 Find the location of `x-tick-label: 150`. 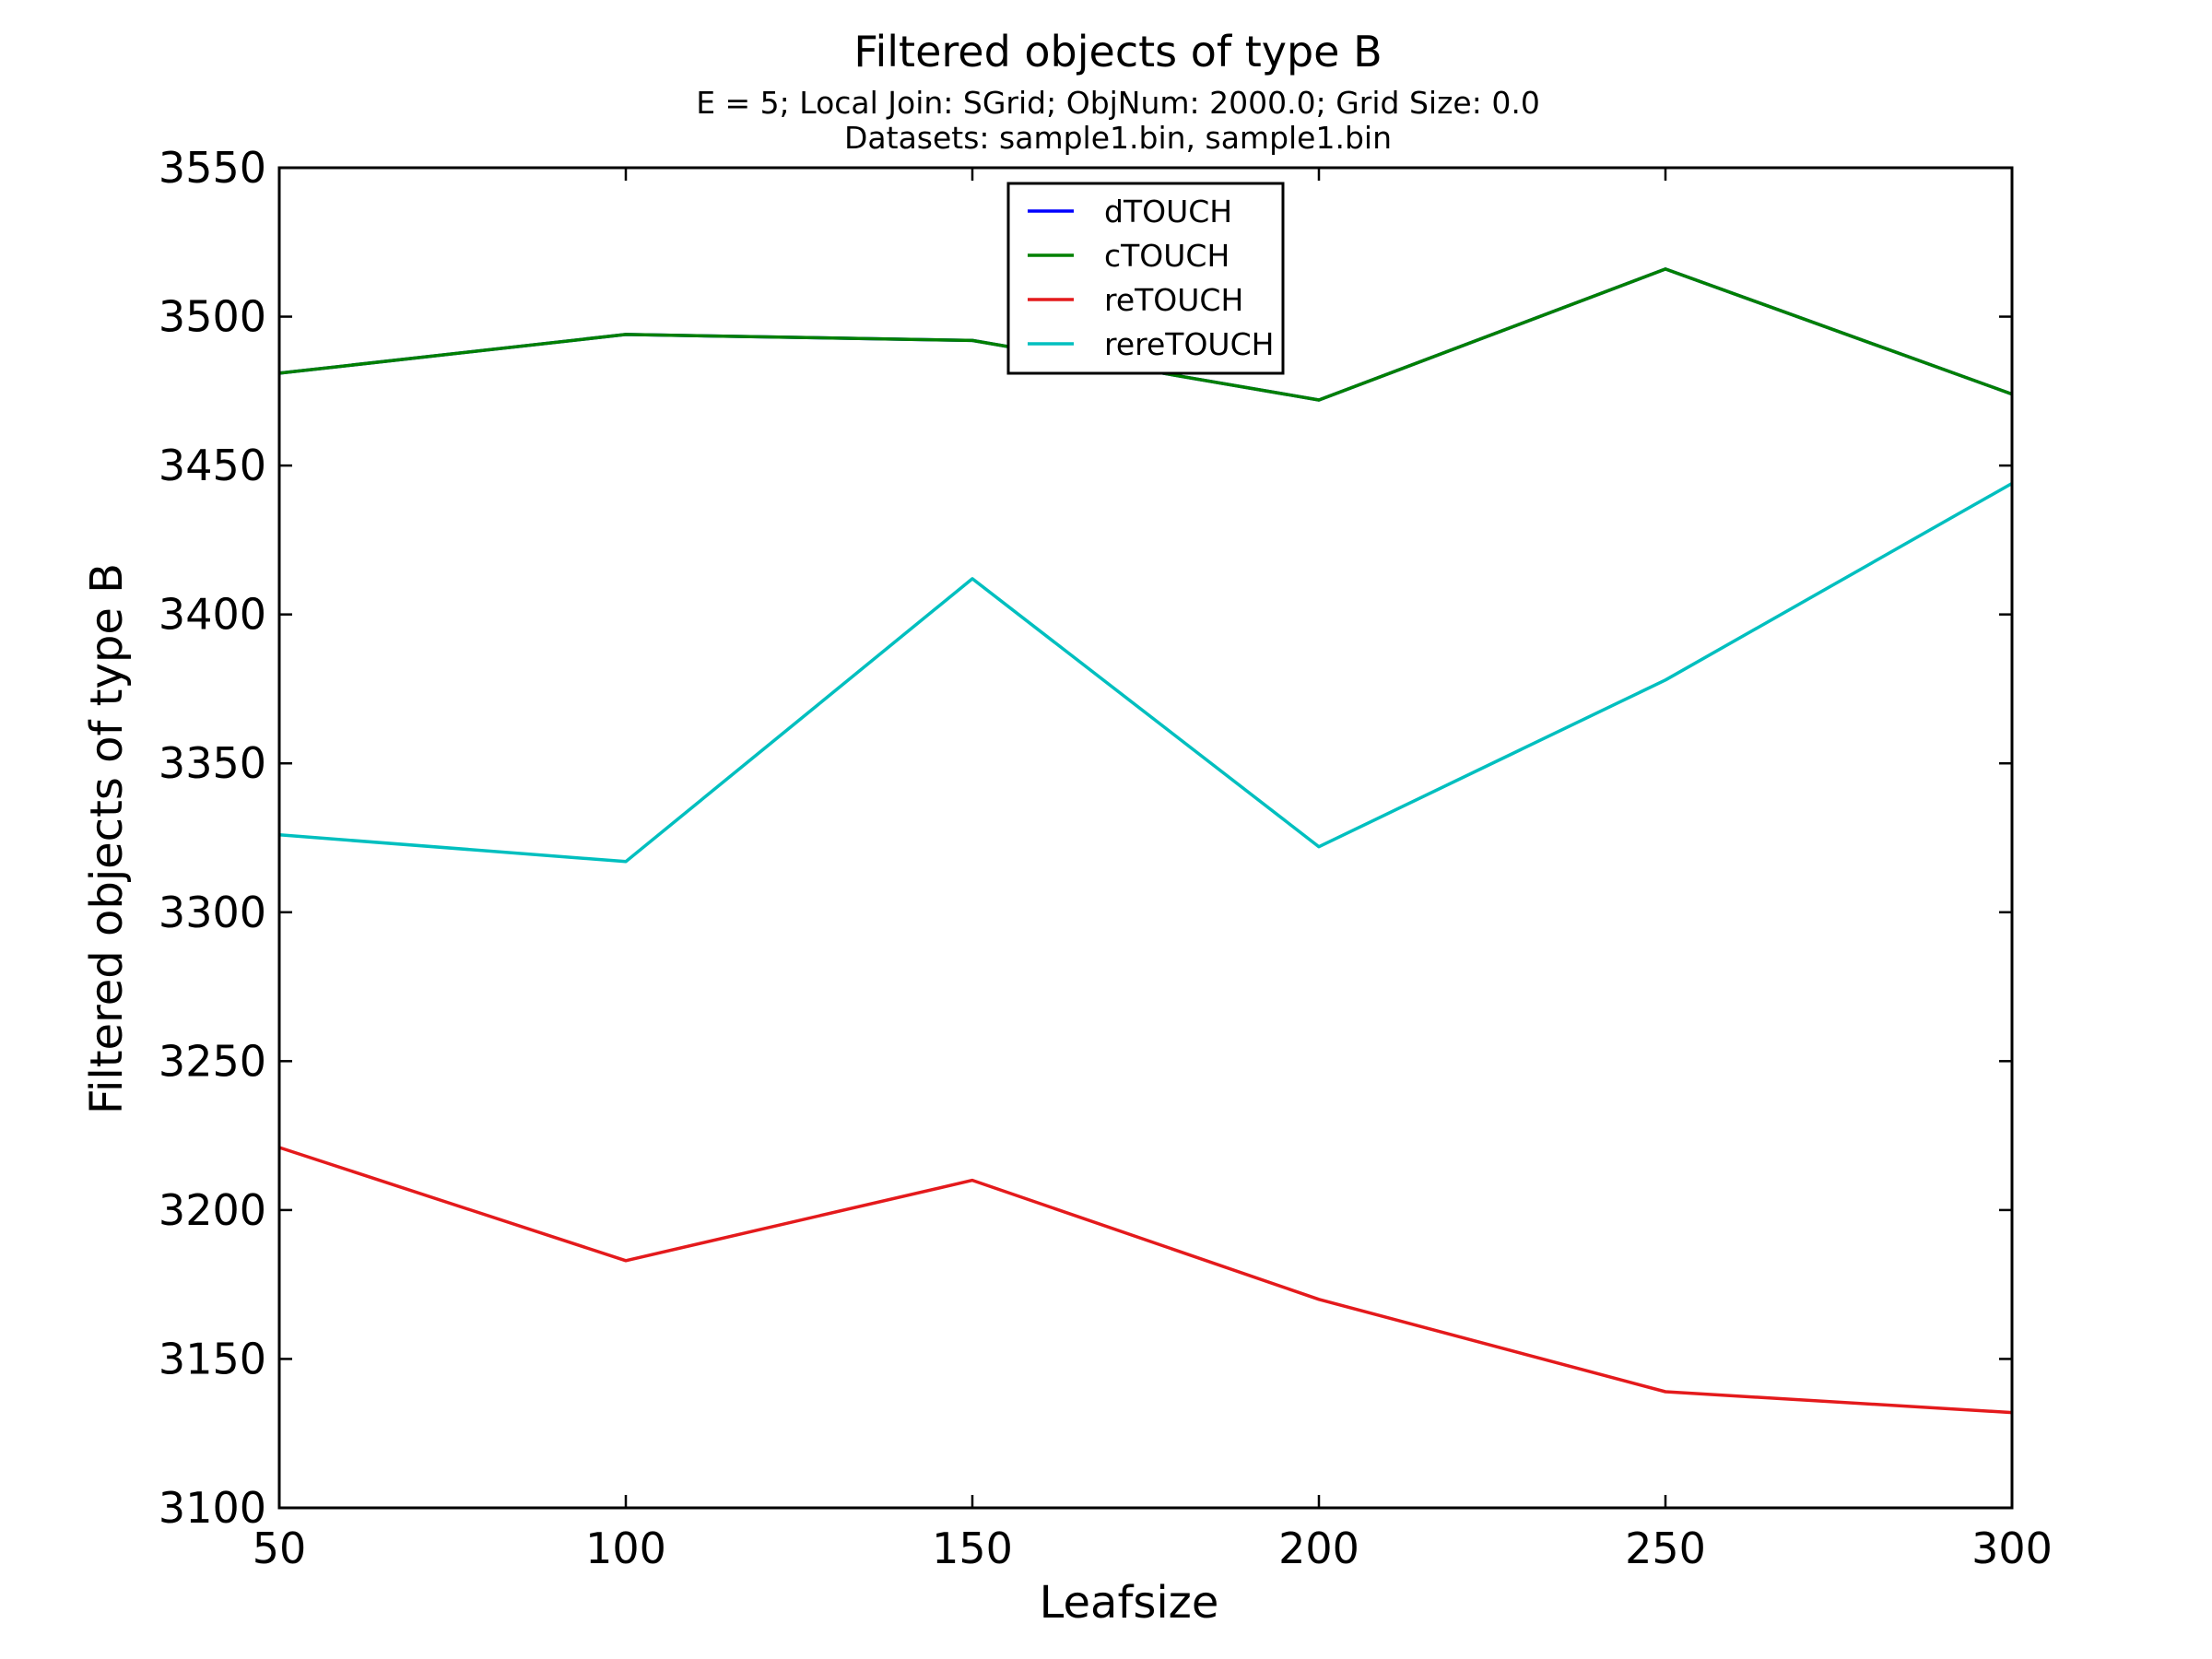

x-tick-label: 150 is located at coordinates (972, 1548).